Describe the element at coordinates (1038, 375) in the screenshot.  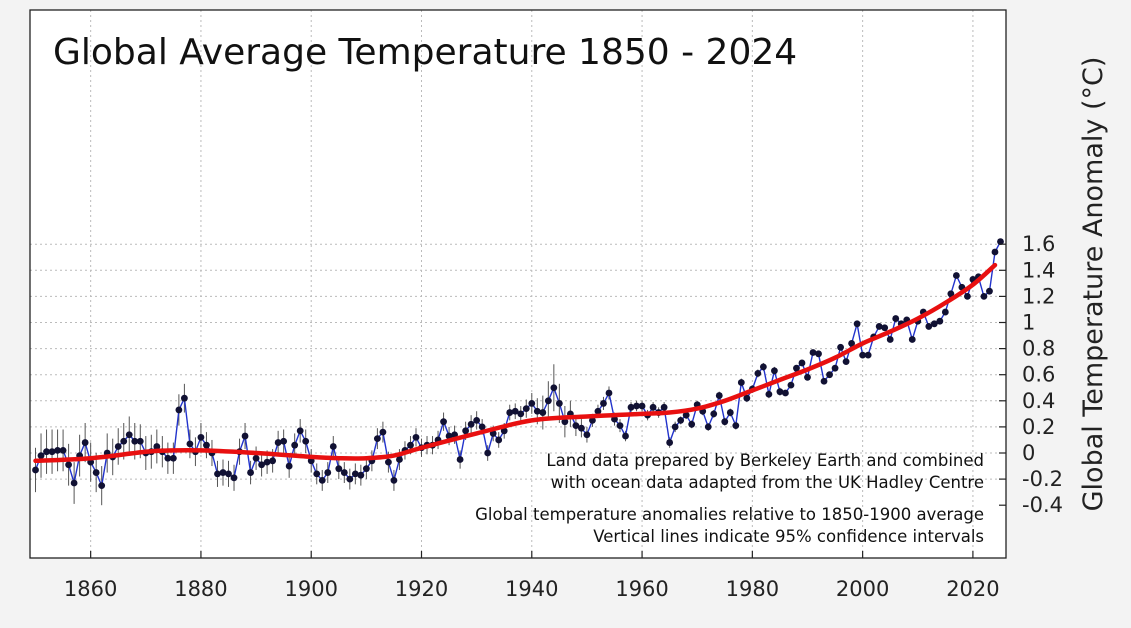
I see `y-tick-label: 0.6` at that location.